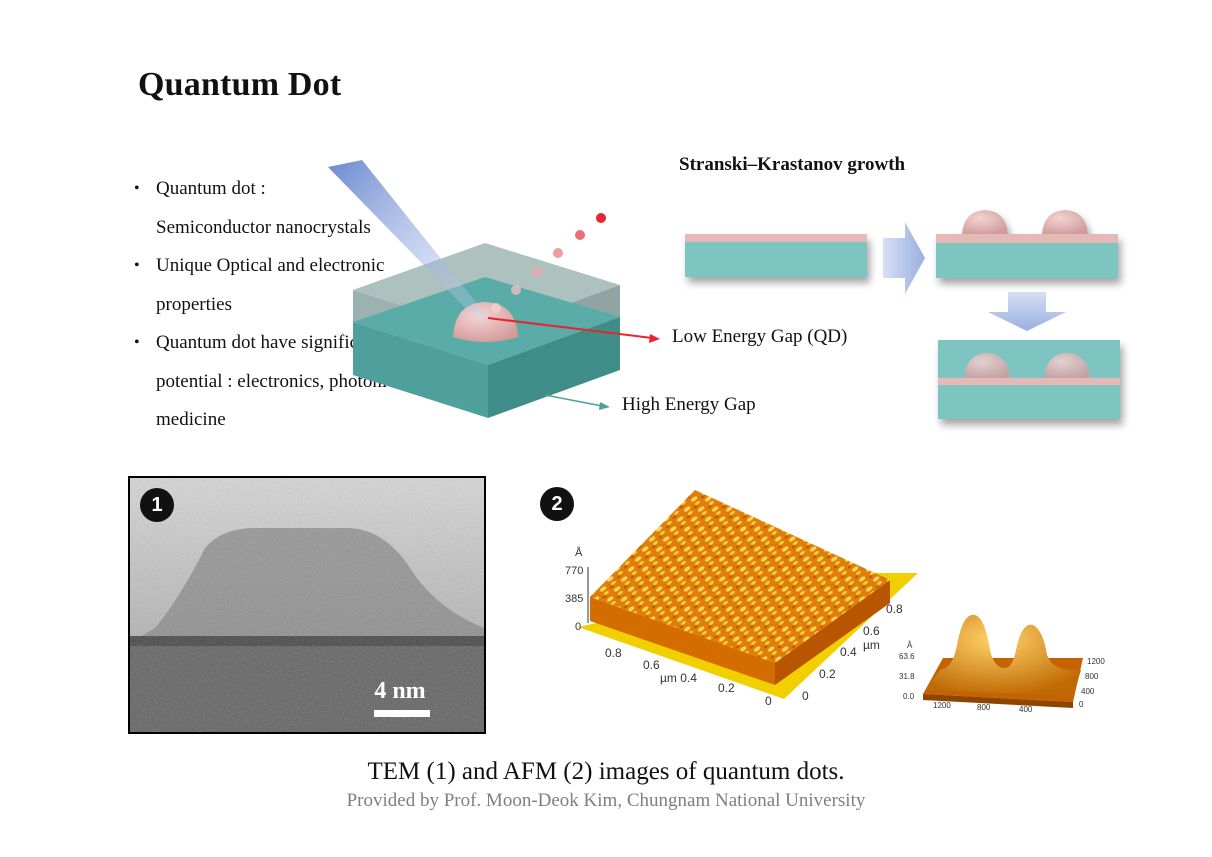 Image resolution: width=1212 pixels, height=857 pixels. I want to click on afm-z-tick: 770, so click(574, 571).